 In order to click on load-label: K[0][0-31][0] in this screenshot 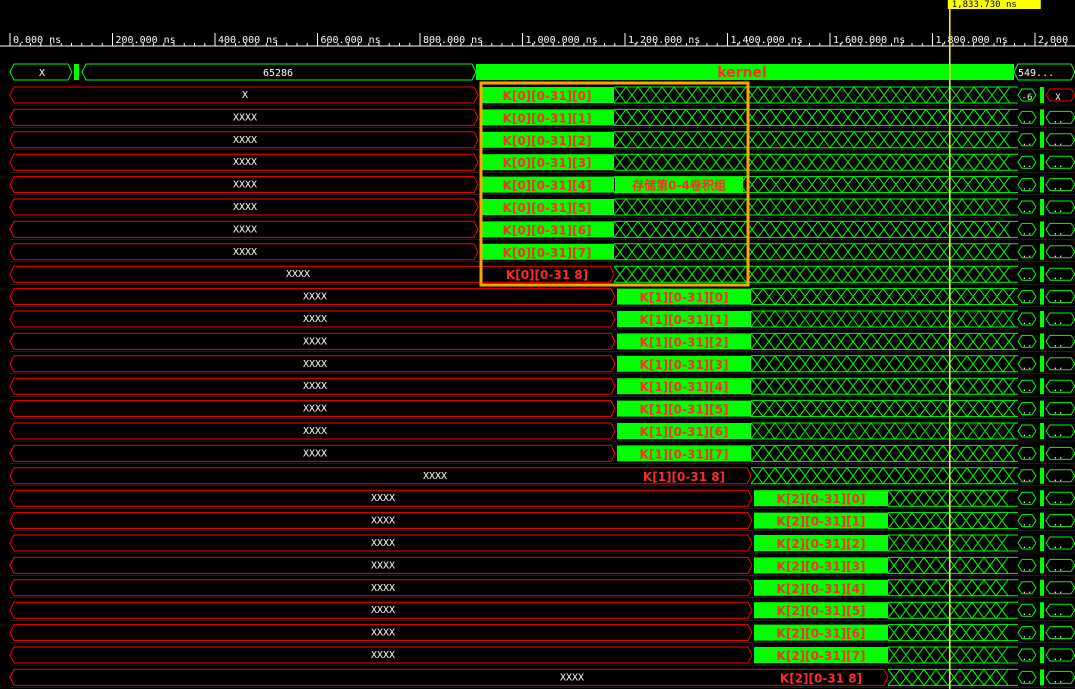, I will do `click(547, 96)`.